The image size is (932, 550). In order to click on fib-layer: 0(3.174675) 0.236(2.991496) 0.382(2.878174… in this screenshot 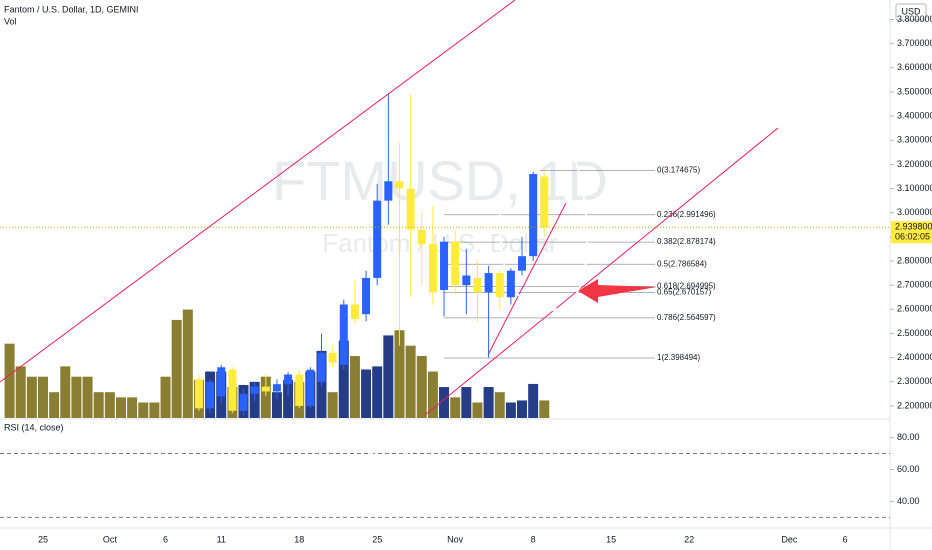, I will do `click(580, 264)`.